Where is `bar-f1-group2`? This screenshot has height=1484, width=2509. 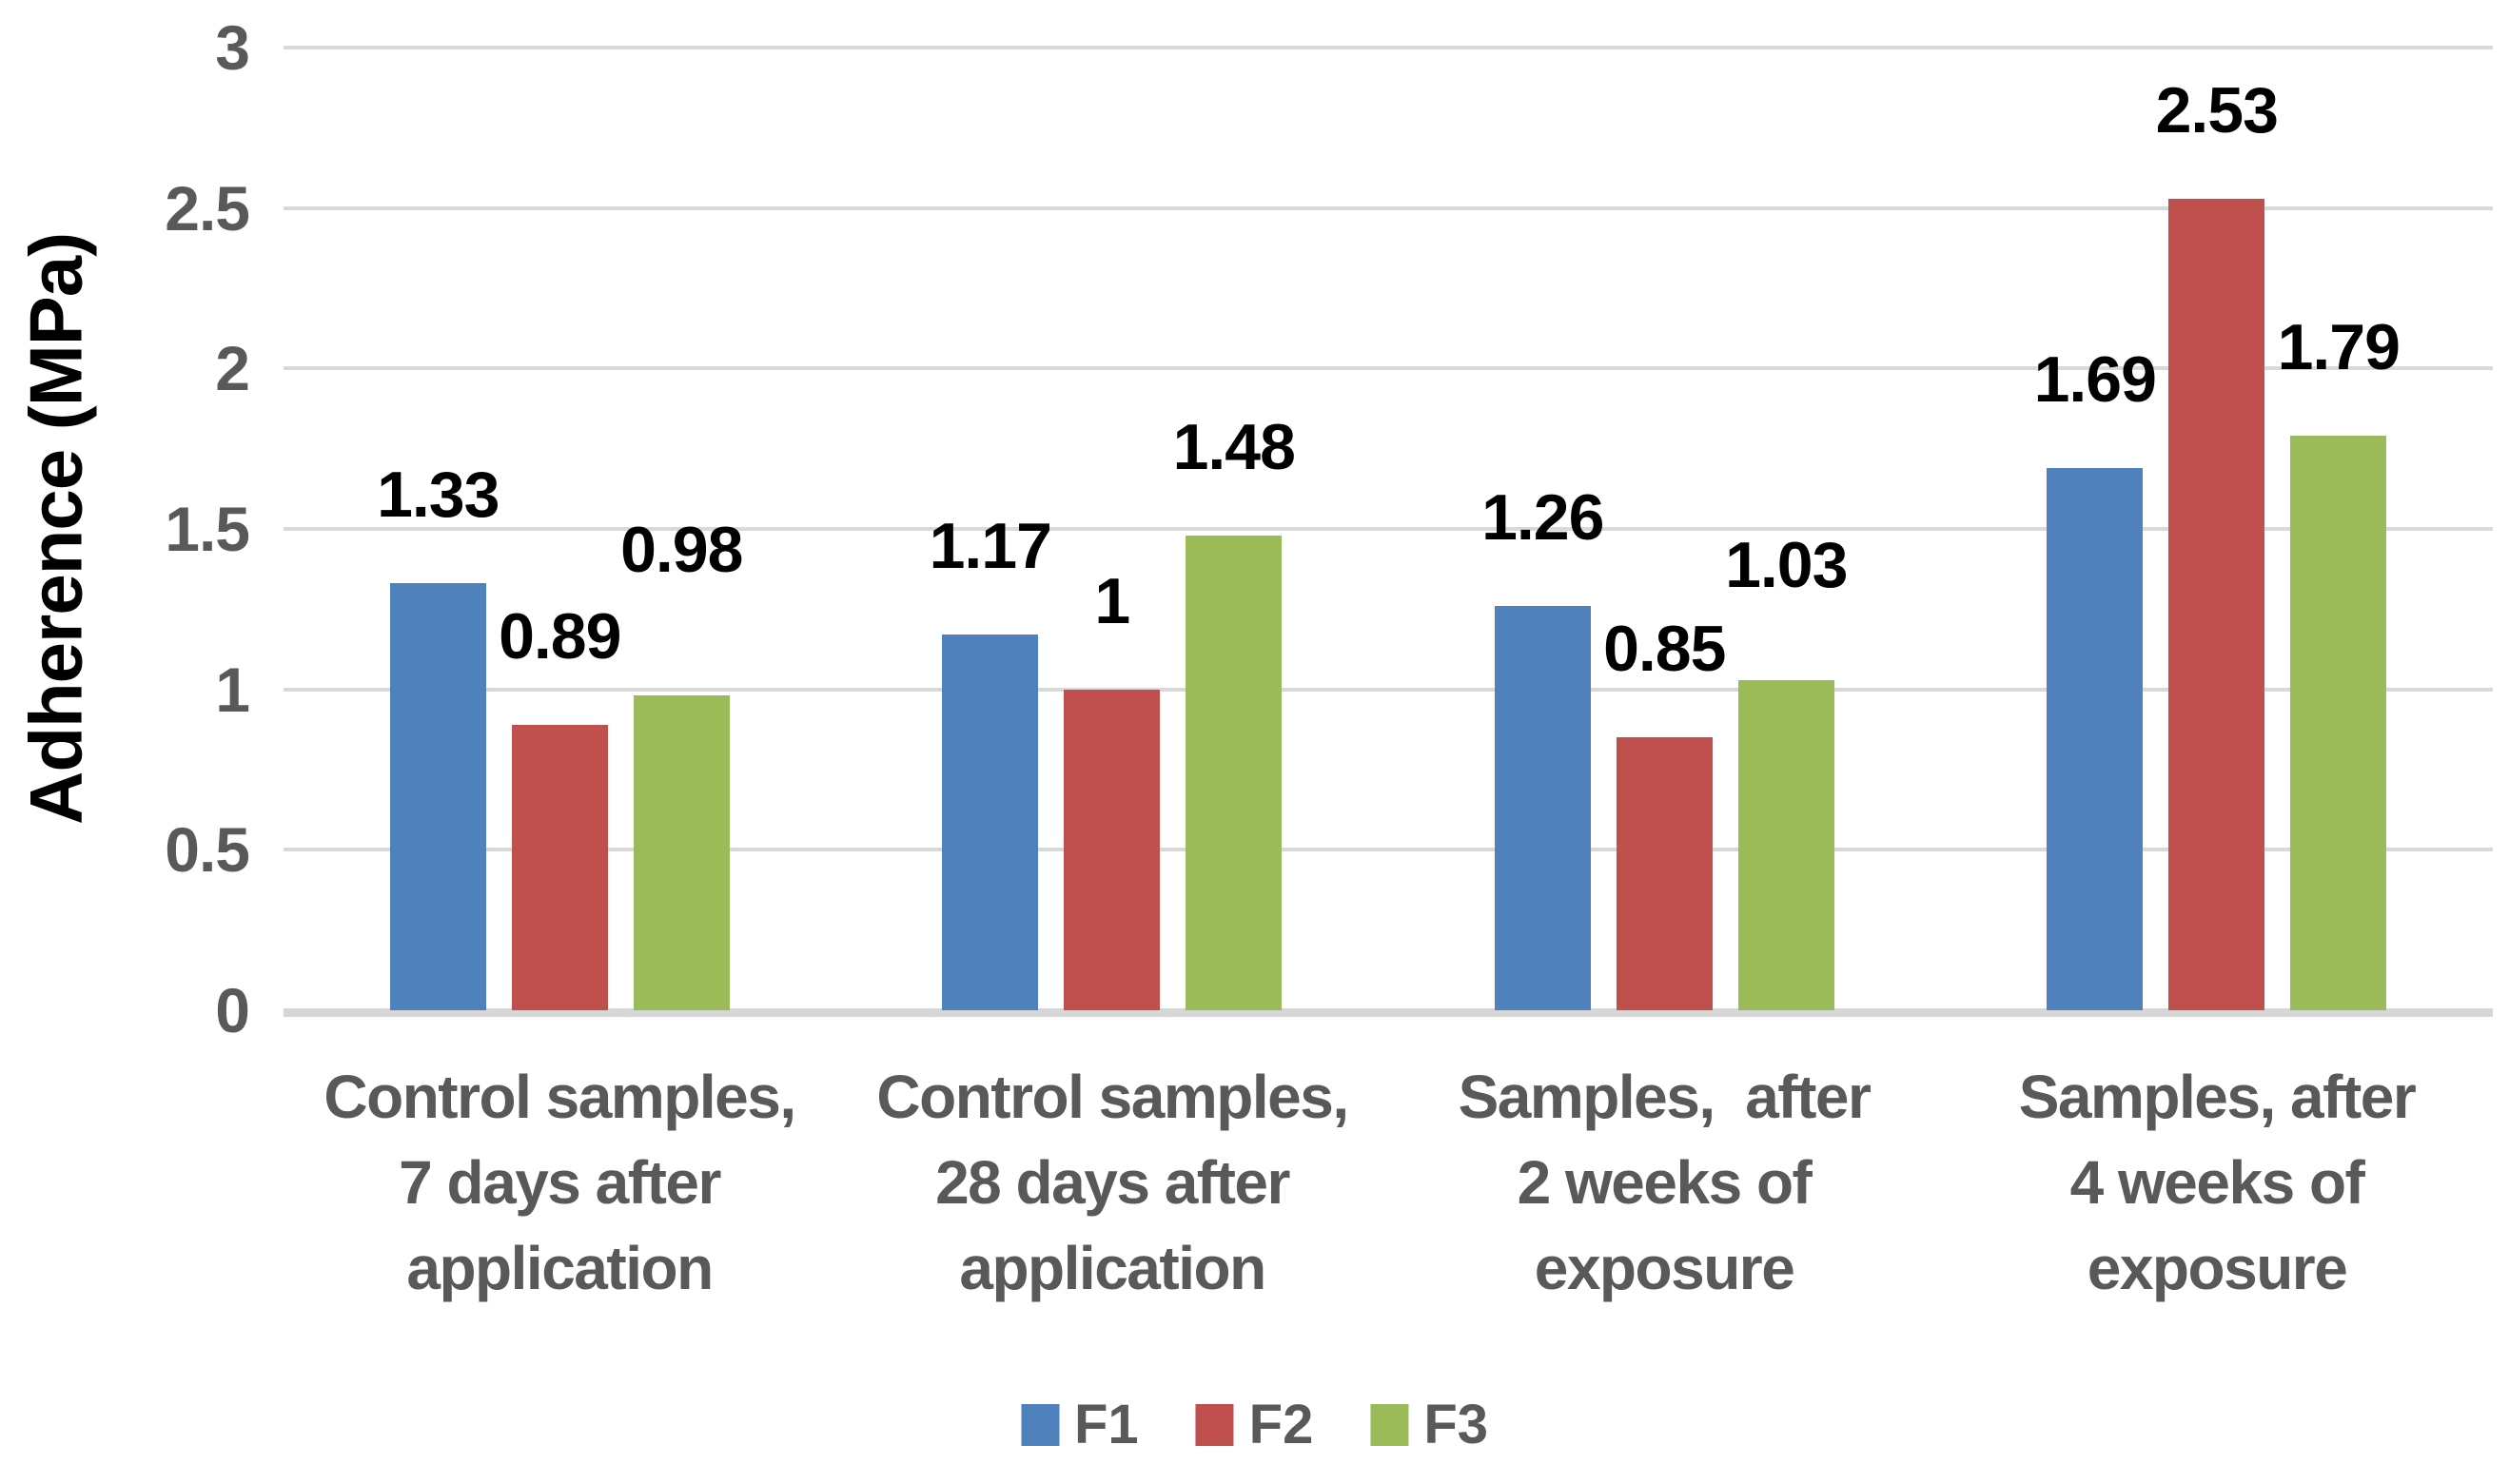
bar-f1-group2 is located at coordinates (991, 822).